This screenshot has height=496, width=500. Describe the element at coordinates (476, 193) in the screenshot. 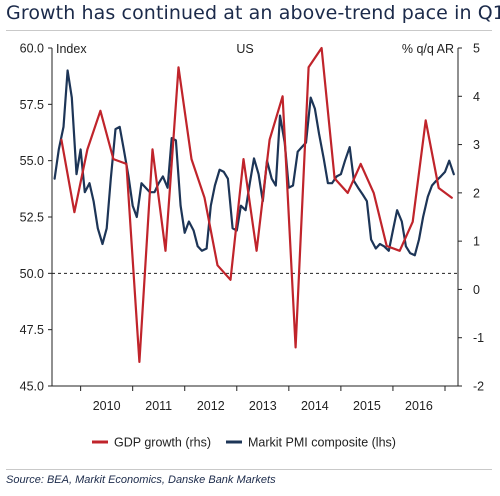

I see `right-tick-label: 2` at that location.